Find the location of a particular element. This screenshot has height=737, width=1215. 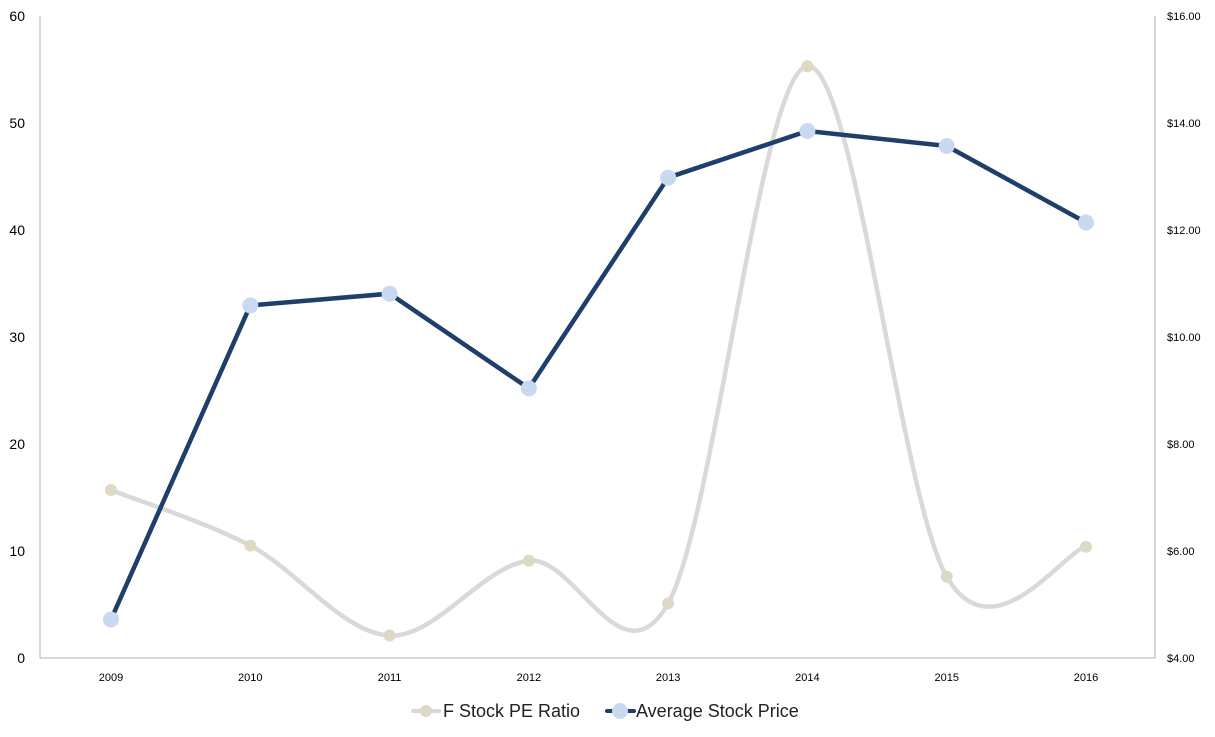

legend-pe-ratio-label: F Stock PE Ratio is located at coordinates (511, 711).